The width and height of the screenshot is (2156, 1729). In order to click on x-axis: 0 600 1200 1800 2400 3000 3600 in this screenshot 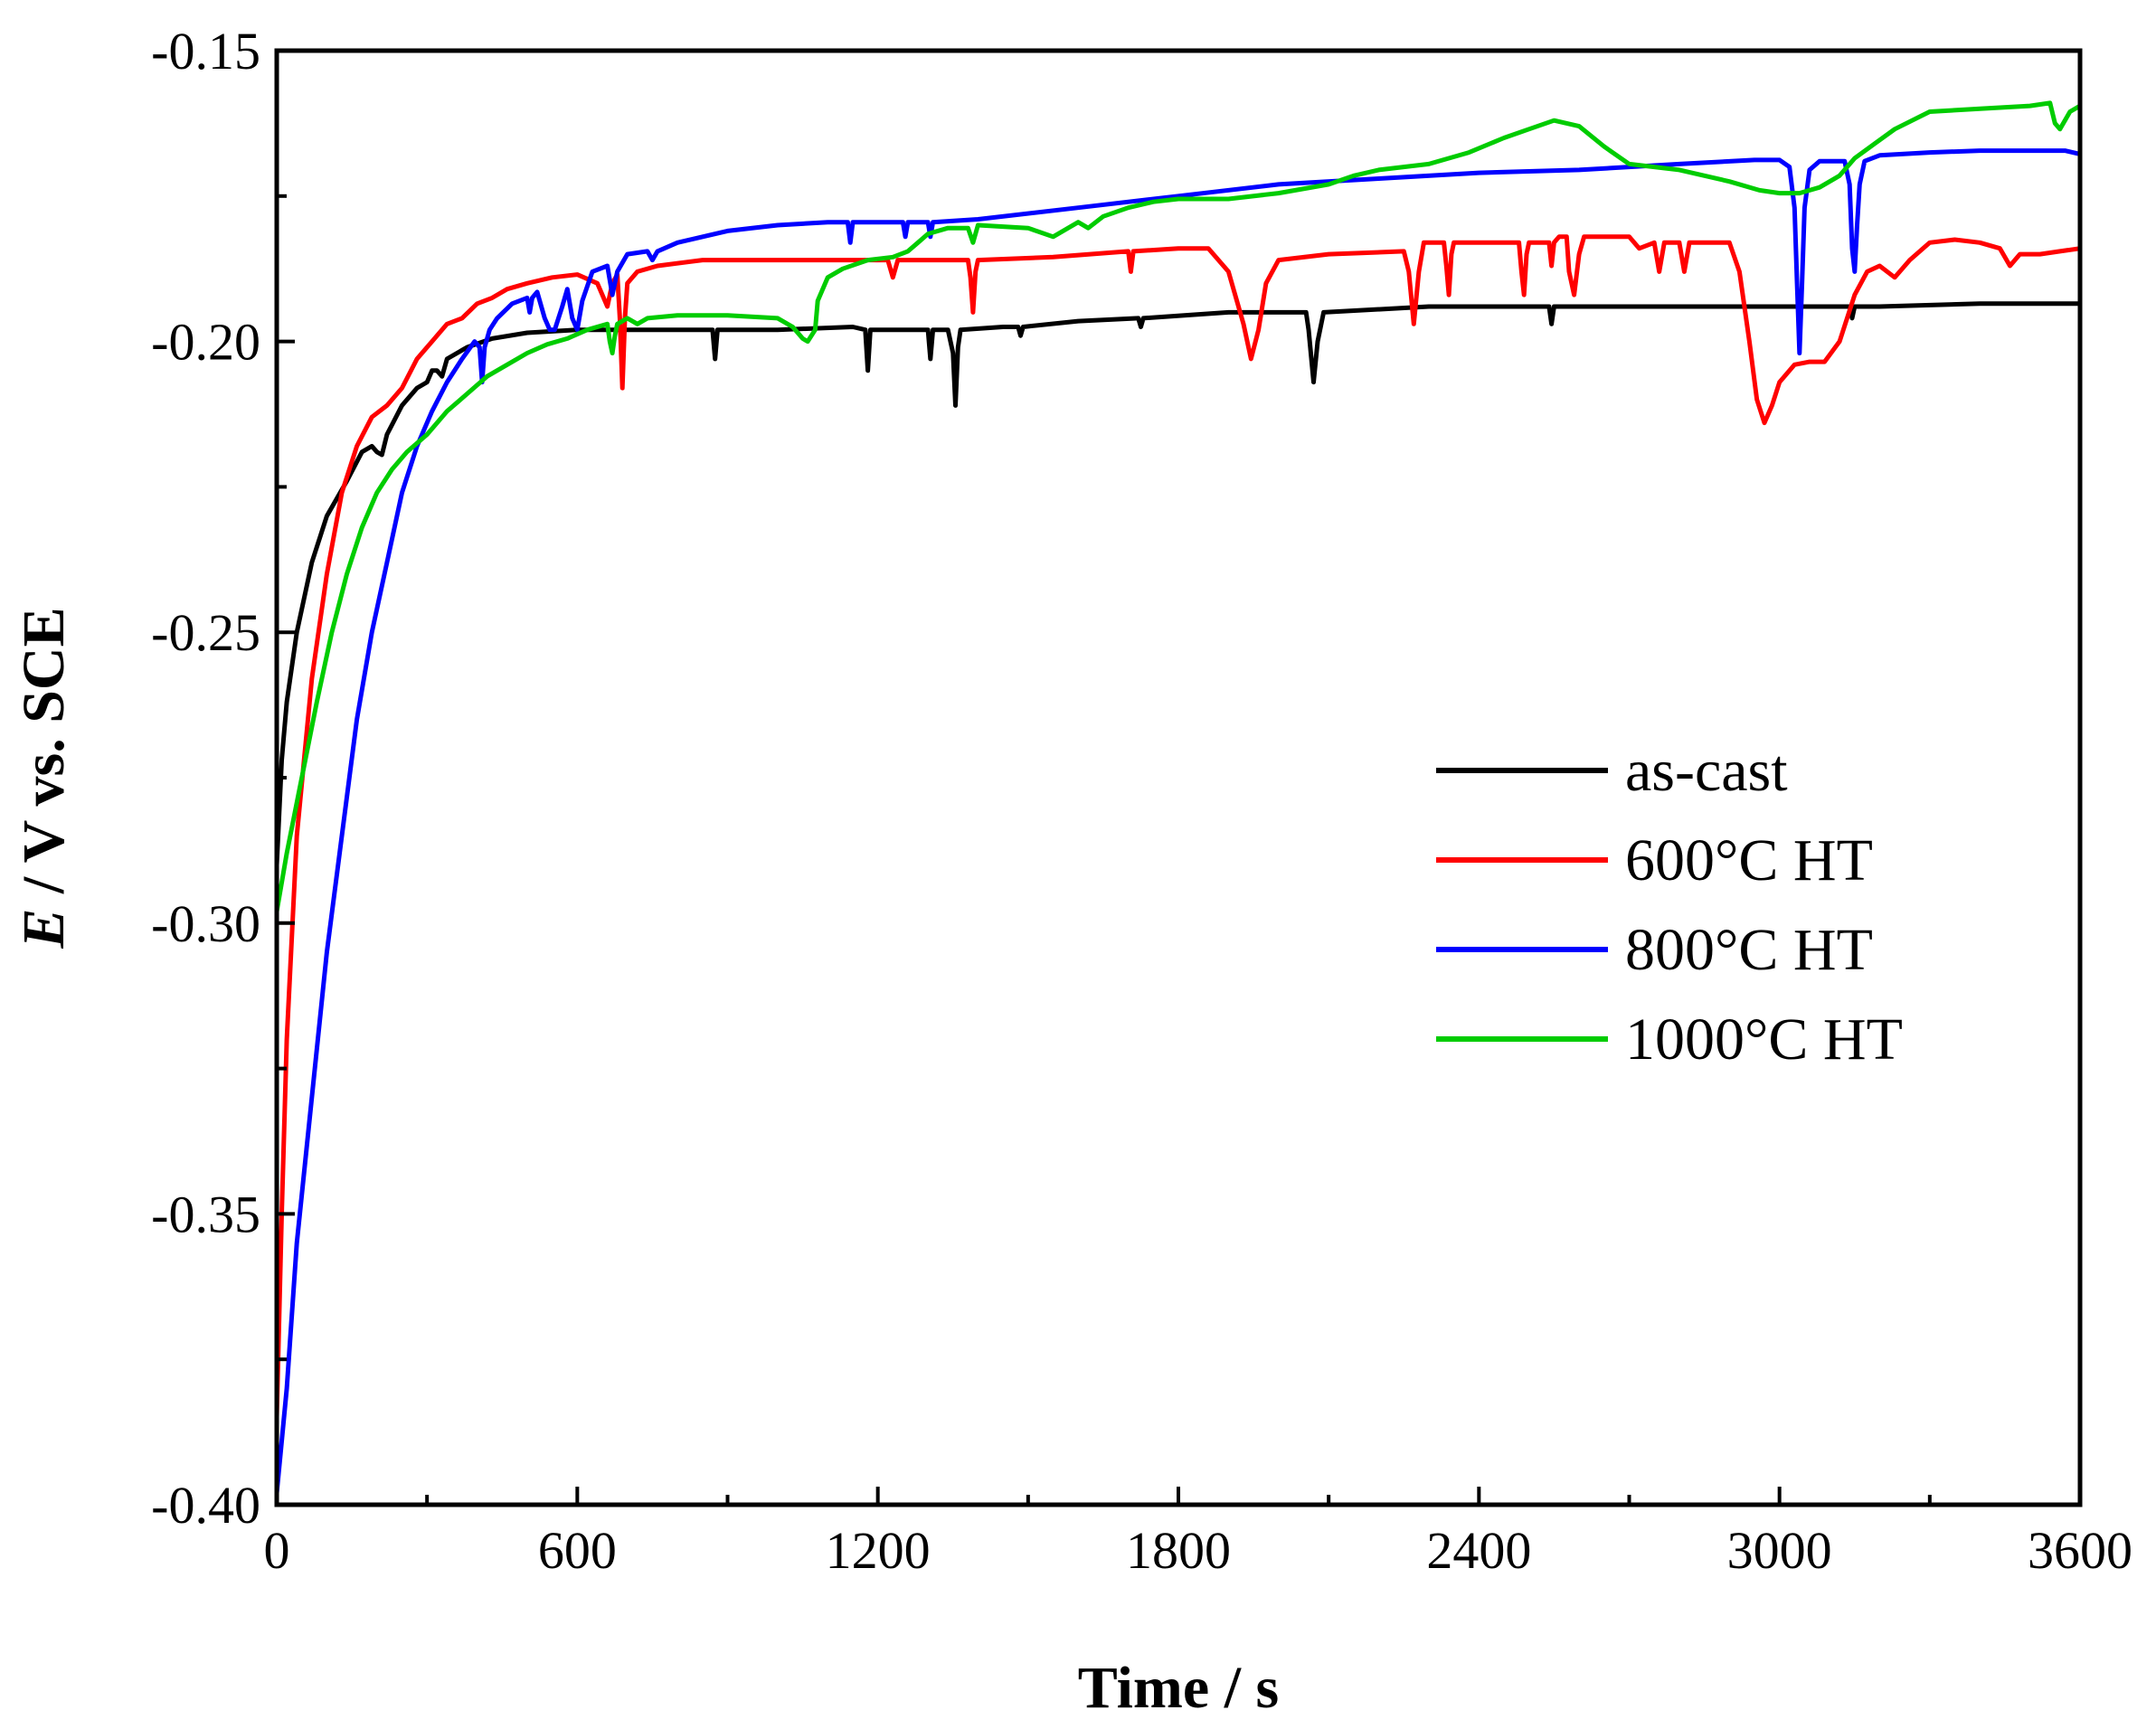, I will do `click(1198, 1533)`.